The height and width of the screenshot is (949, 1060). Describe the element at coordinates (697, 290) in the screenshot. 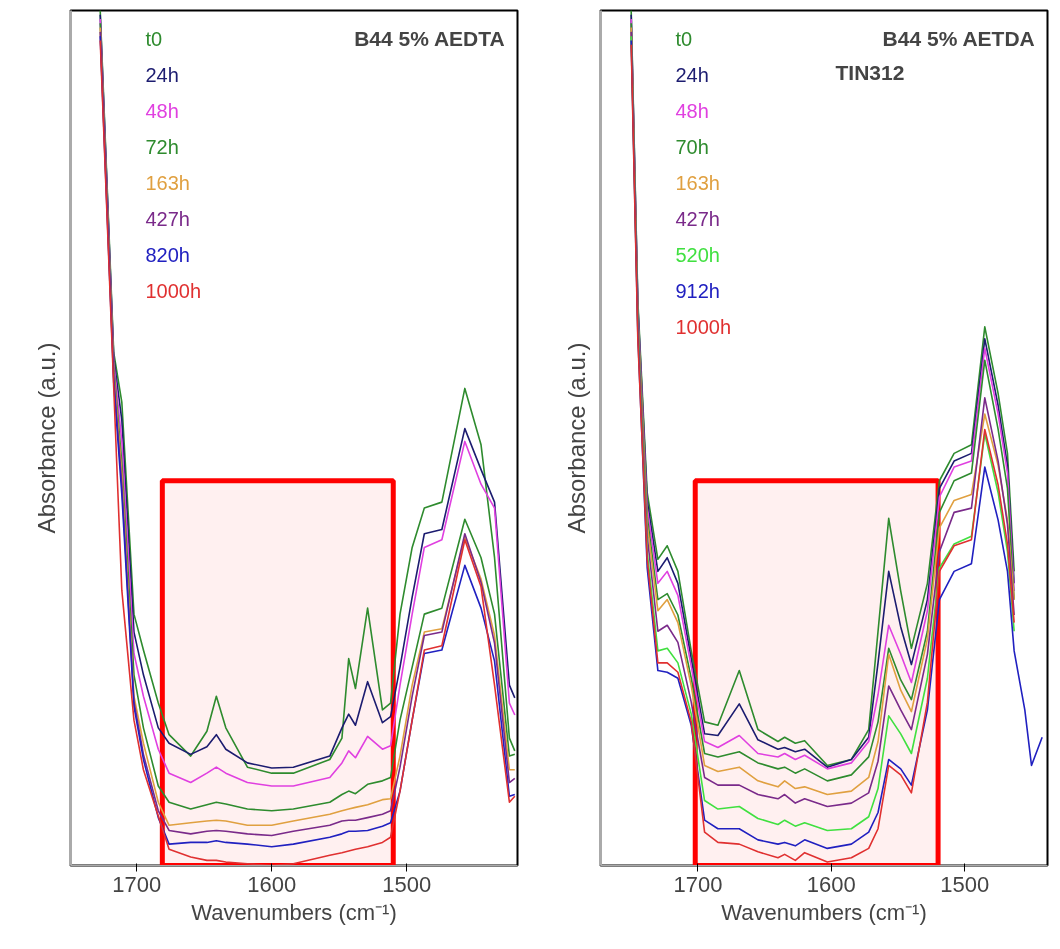

I see `series-label: 912h` at that location.